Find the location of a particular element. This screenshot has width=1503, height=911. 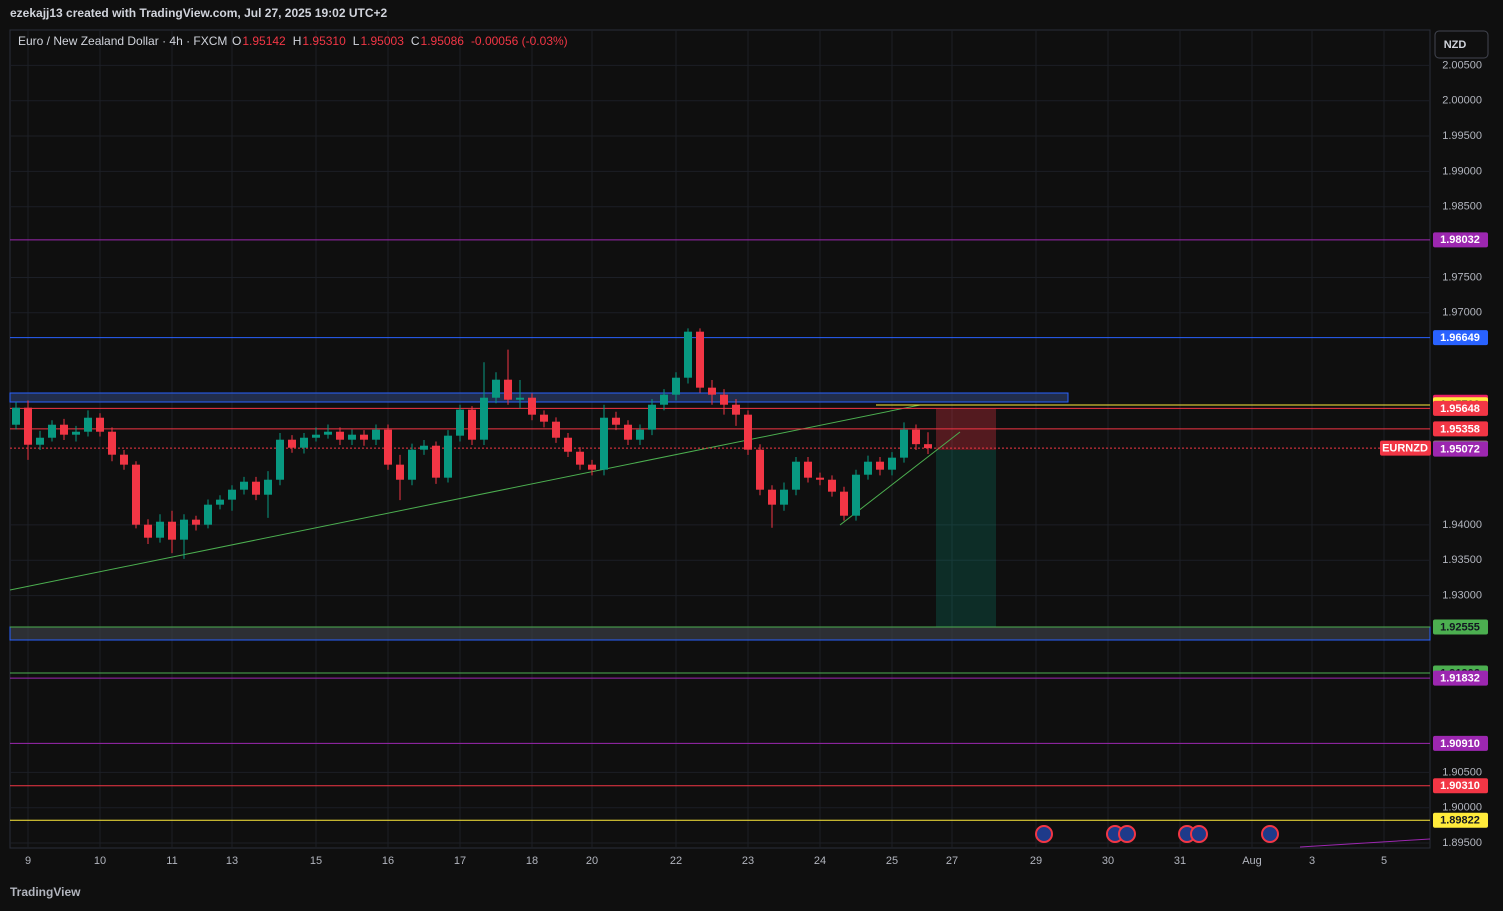

symbol-title: Euro / New Zealand Dollar · 4h · FXCM is located at coordinates (122, 41).